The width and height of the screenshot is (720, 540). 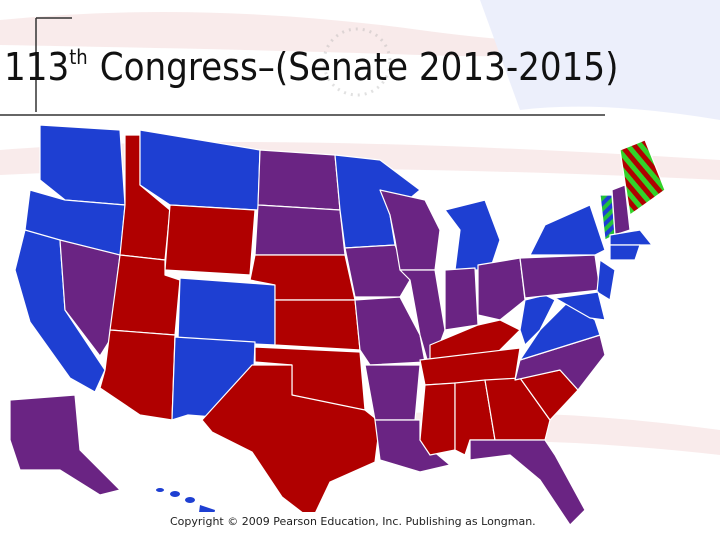 I want to click on title-text: Congress–(Senate 2013-2015), so click(x=359, y=67).